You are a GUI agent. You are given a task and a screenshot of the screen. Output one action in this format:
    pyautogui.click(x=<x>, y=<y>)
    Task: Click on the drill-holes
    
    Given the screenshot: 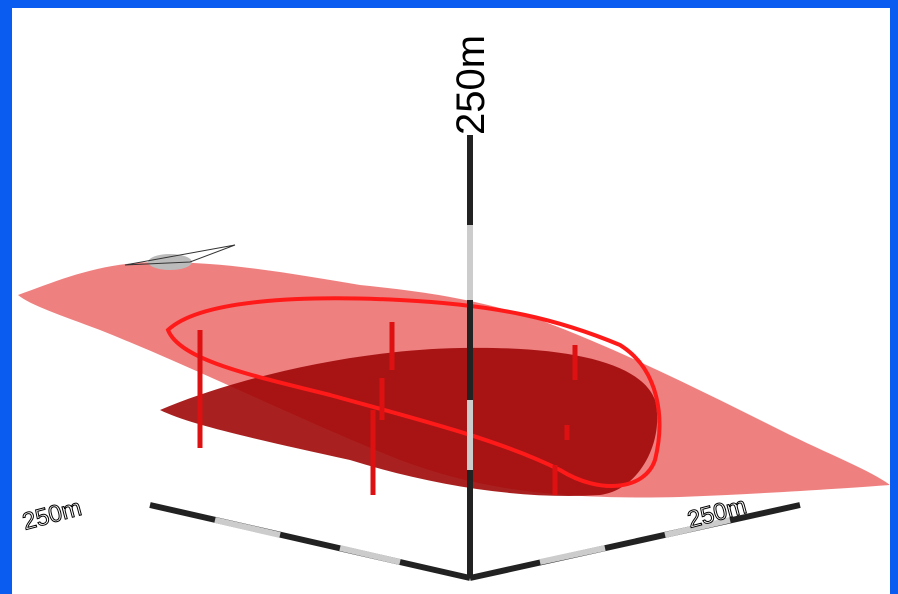 What is the action you would take?
    pyautogui.click(x=387, y=408)
    